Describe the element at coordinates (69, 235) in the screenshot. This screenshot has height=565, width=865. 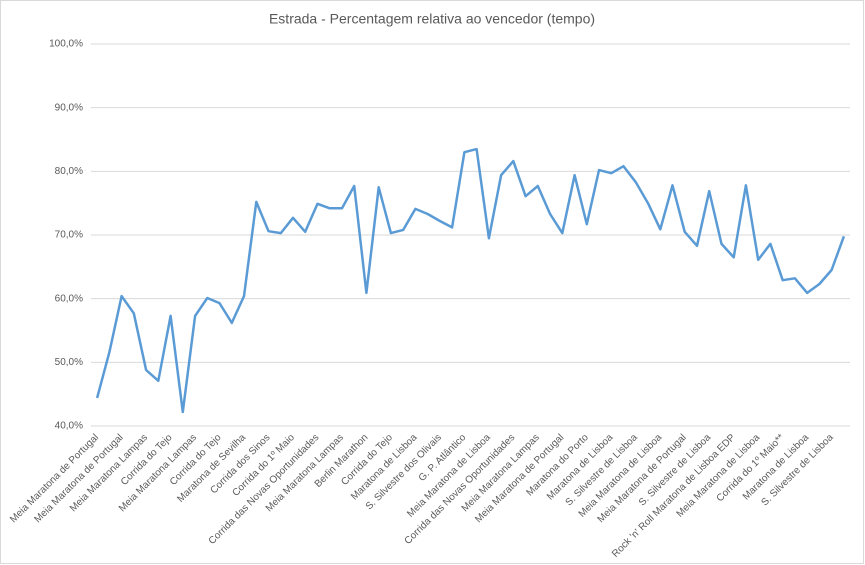
I see `y-tick-label: 70,0%` at that location.